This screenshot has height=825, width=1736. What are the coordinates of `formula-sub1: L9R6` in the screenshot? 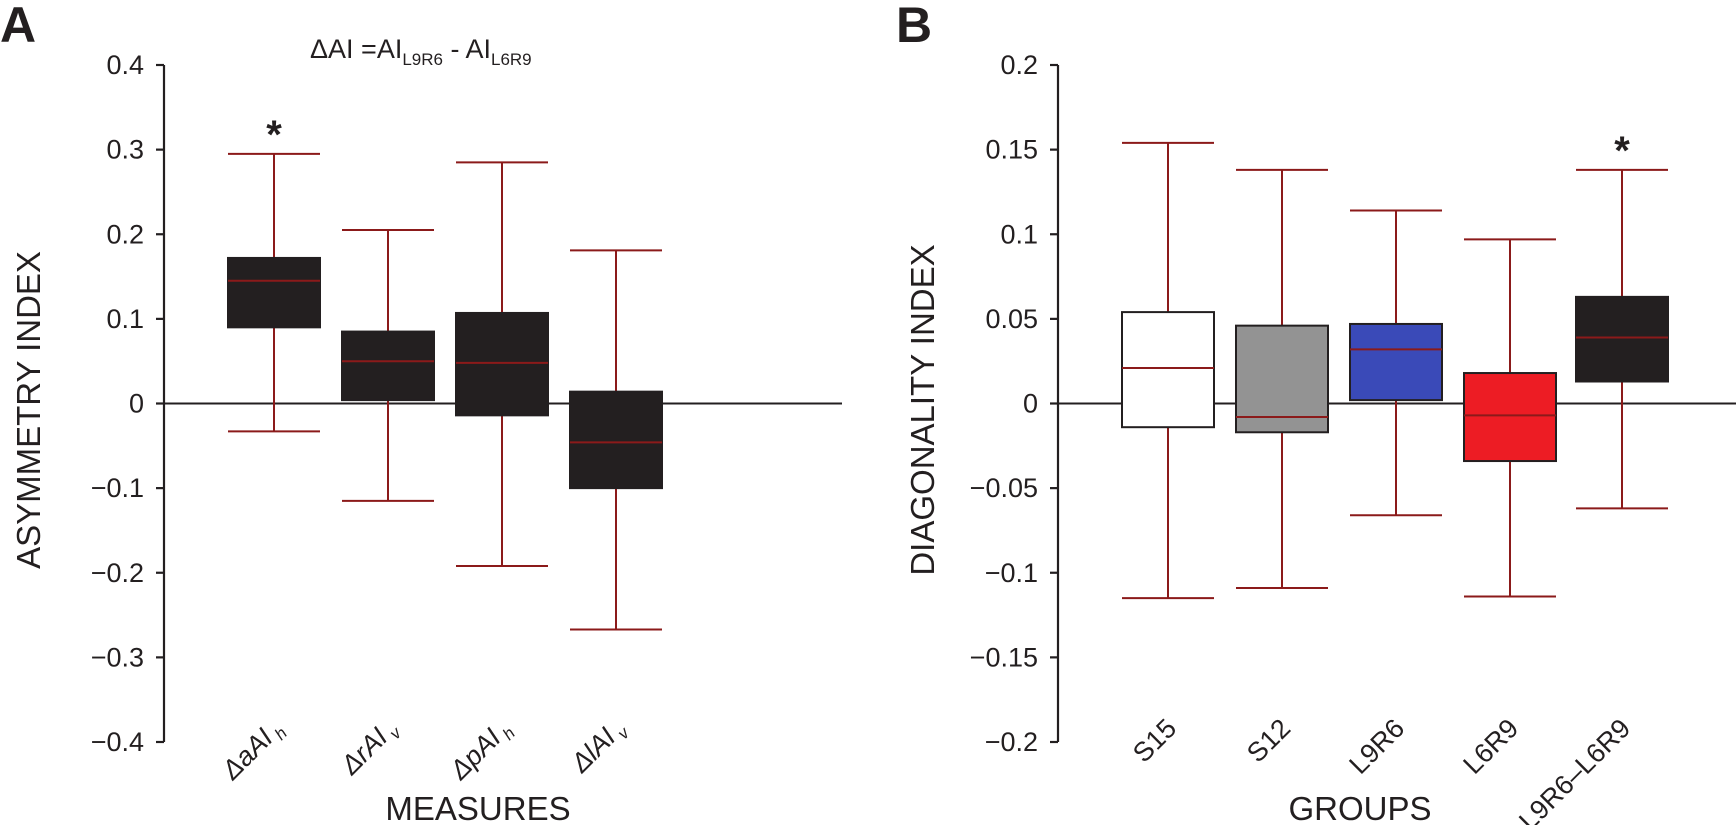 It's located at (422, 59).